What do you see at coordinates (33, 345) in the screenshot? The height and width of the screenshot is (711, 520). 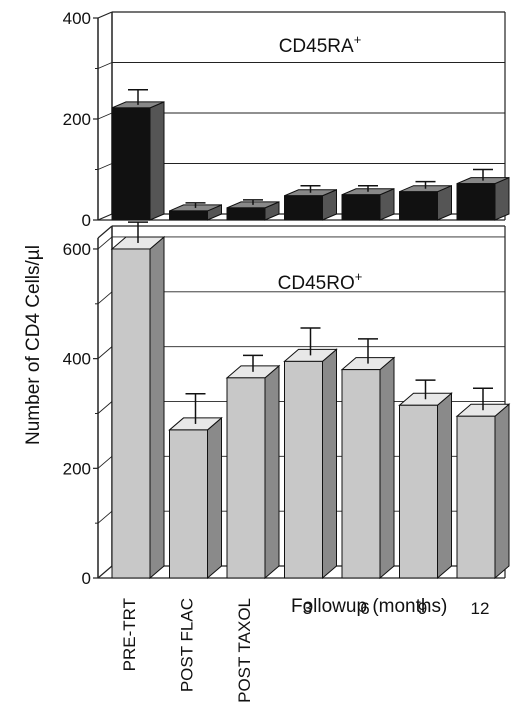 I see `y-axis-label: Number of CD4 Cells/µl` at bounding box center [33, 345].